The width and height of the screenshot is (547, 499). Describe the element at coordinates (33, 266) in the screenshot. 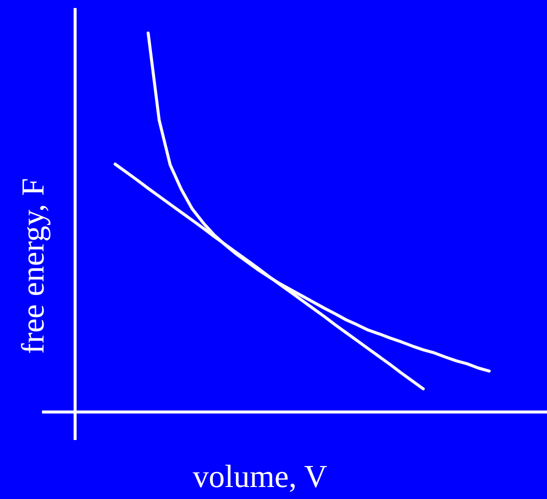

I see `y-axis-title: free energy, F` at that location.